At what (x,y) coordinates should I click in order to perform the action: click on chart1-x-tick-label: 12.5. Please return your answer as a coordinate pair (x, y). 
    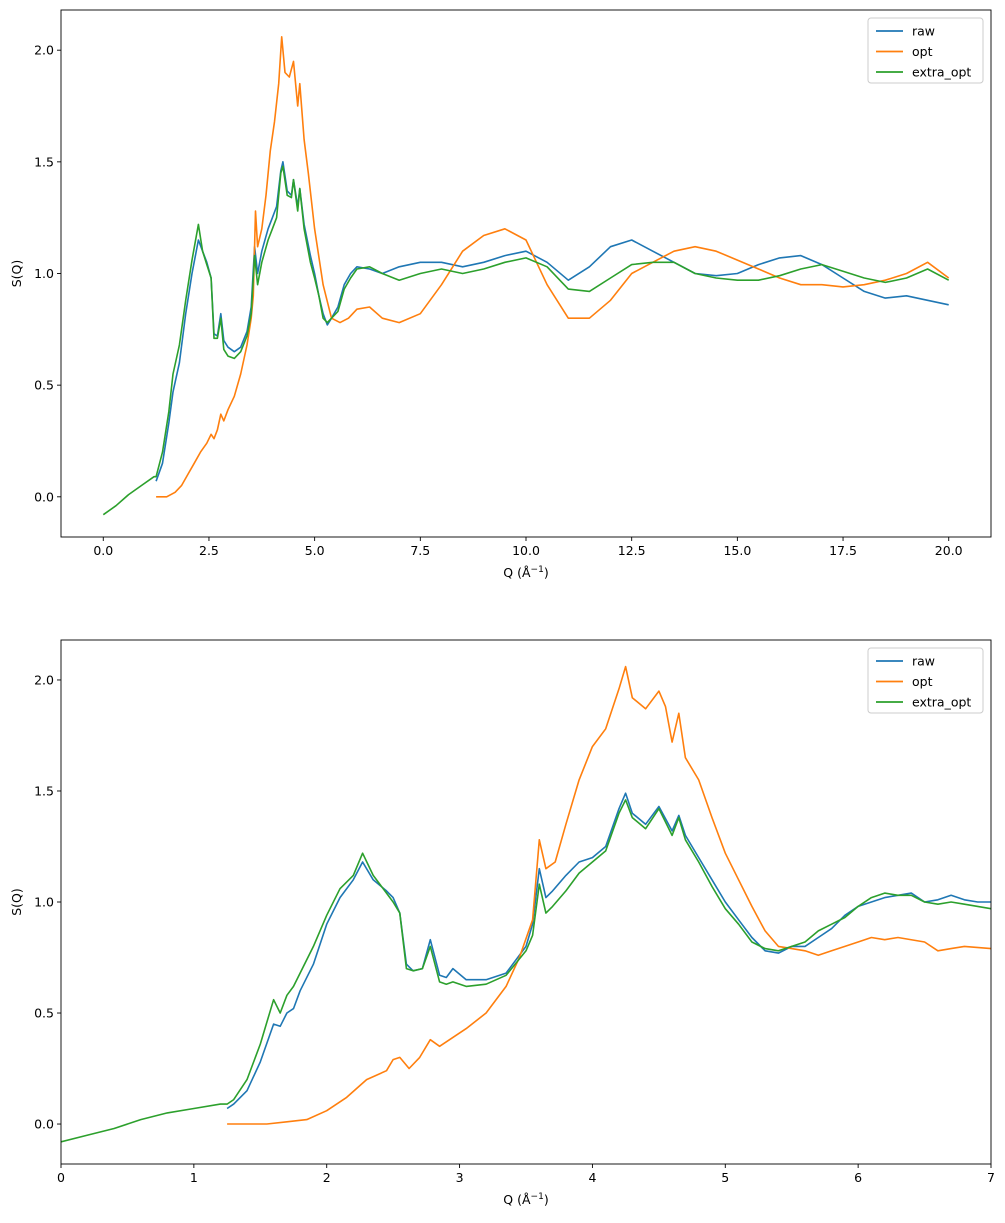
    Looking at the image, I should click on (632, 550).